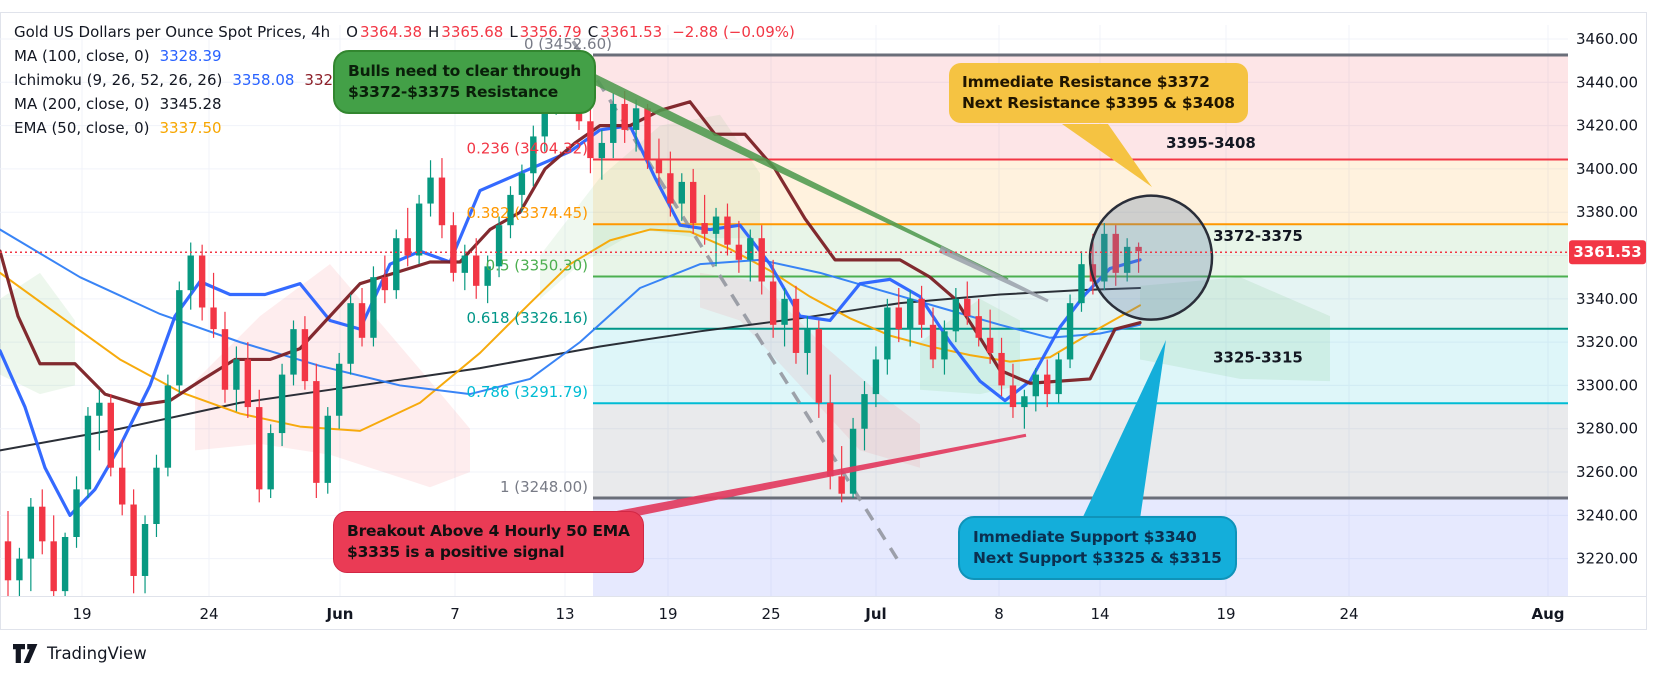  Describe the element at coordinates (1607, 515) in the screenshot. I see `svg-text: 3240.00` at that location.